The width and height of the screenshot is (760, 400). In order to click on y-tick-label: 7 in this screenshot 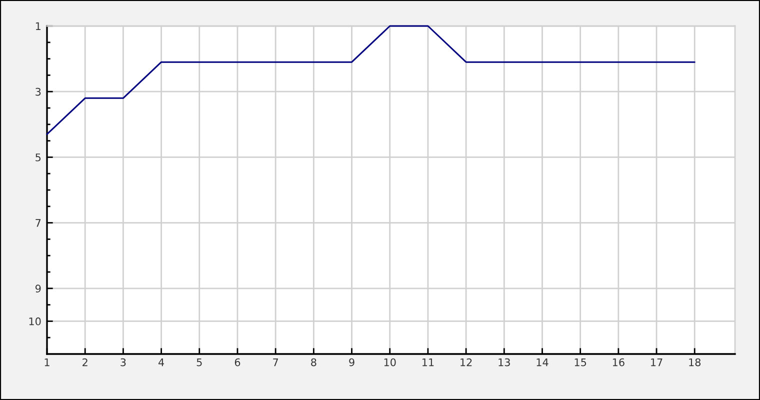, I will do `click(38, 223)`.